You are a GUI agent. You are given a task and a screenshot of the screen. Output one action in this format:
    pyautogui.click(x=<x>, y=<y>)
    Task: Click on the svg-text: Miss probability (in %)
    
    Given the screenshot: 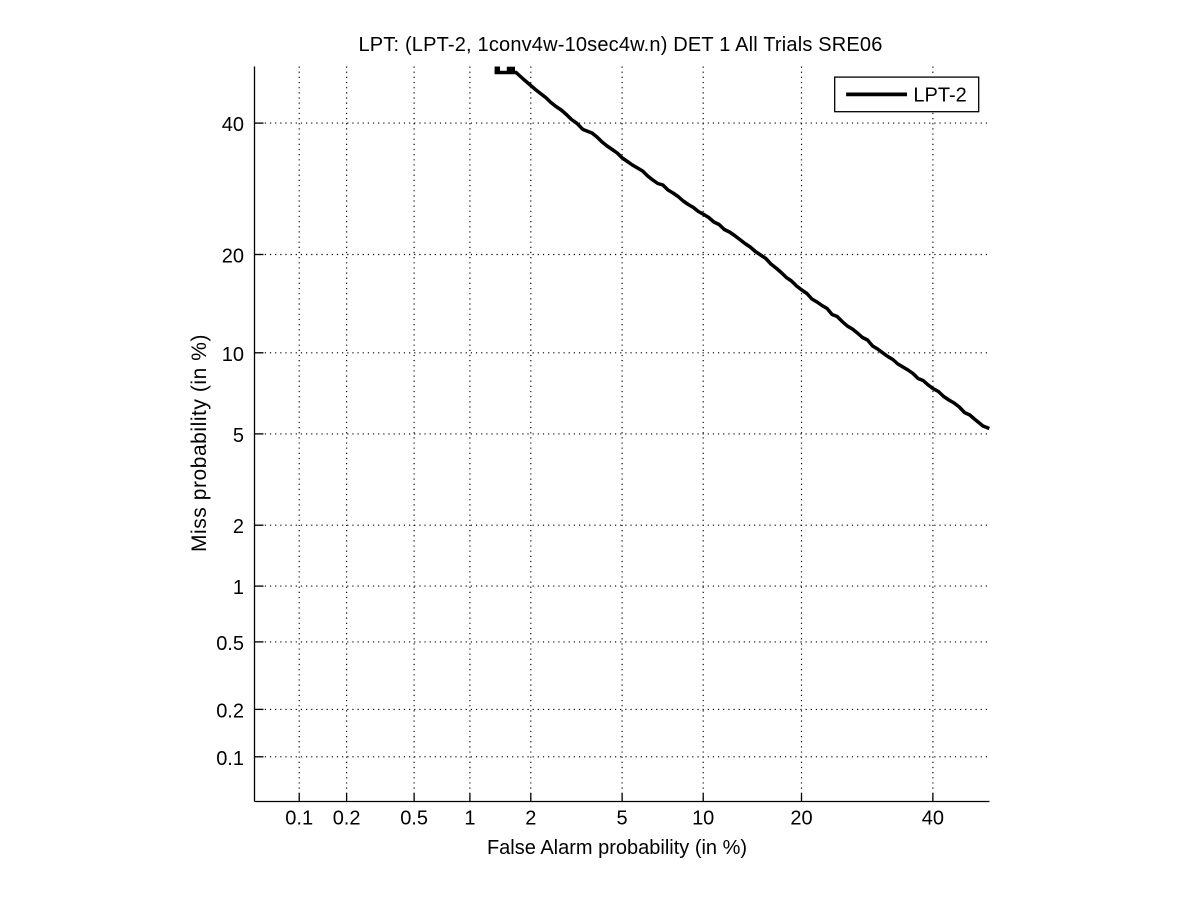 What is the action you would take?
    pyautogui.click(x=199, y=443)
    